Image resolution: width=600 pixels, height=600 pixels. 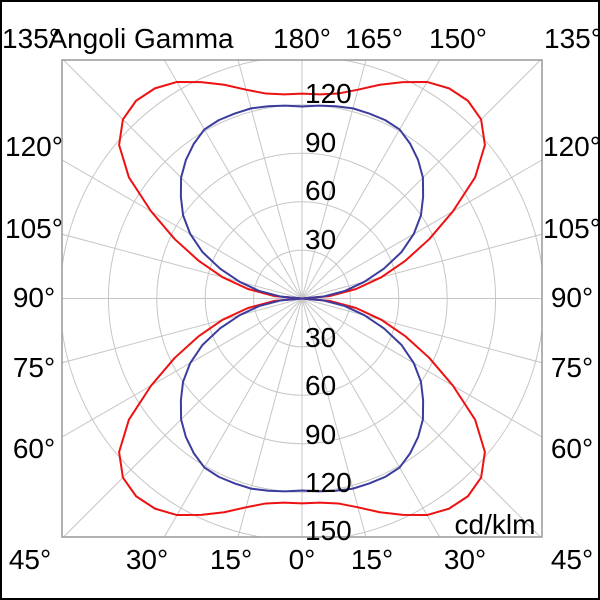 I want to click on gamma-label-top-1: 180°, so click(x=302, y=38).